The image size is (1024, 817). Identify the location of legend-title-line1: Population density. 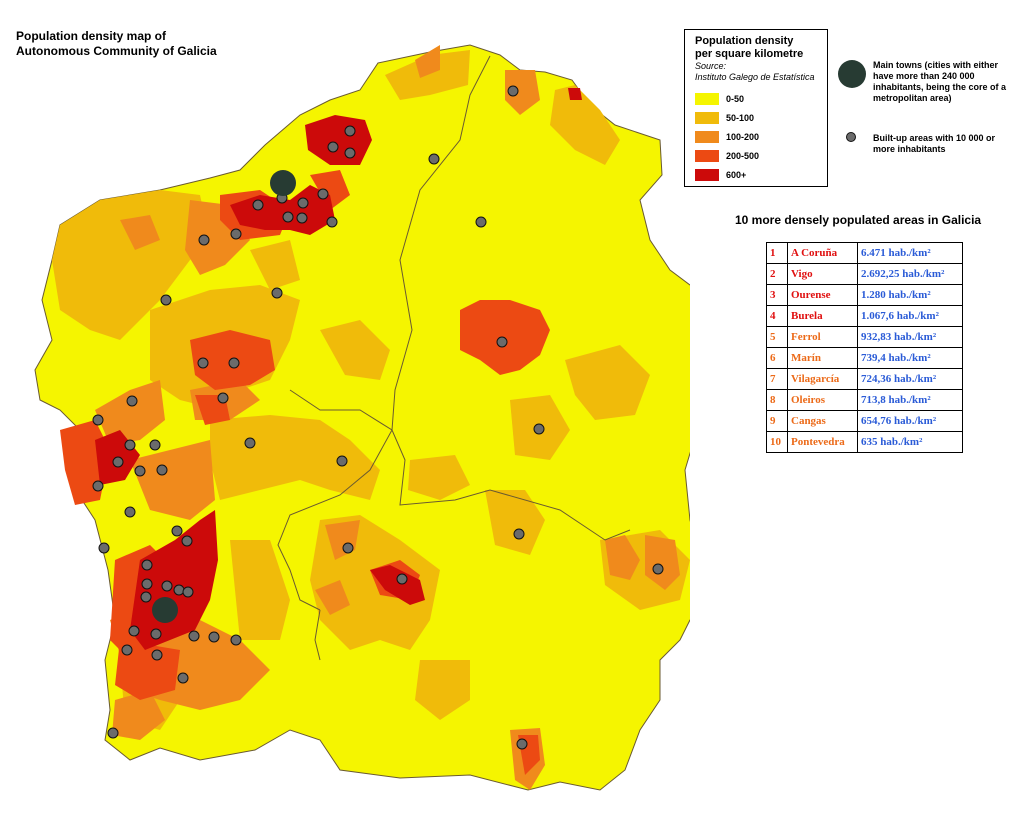
(744, 41).